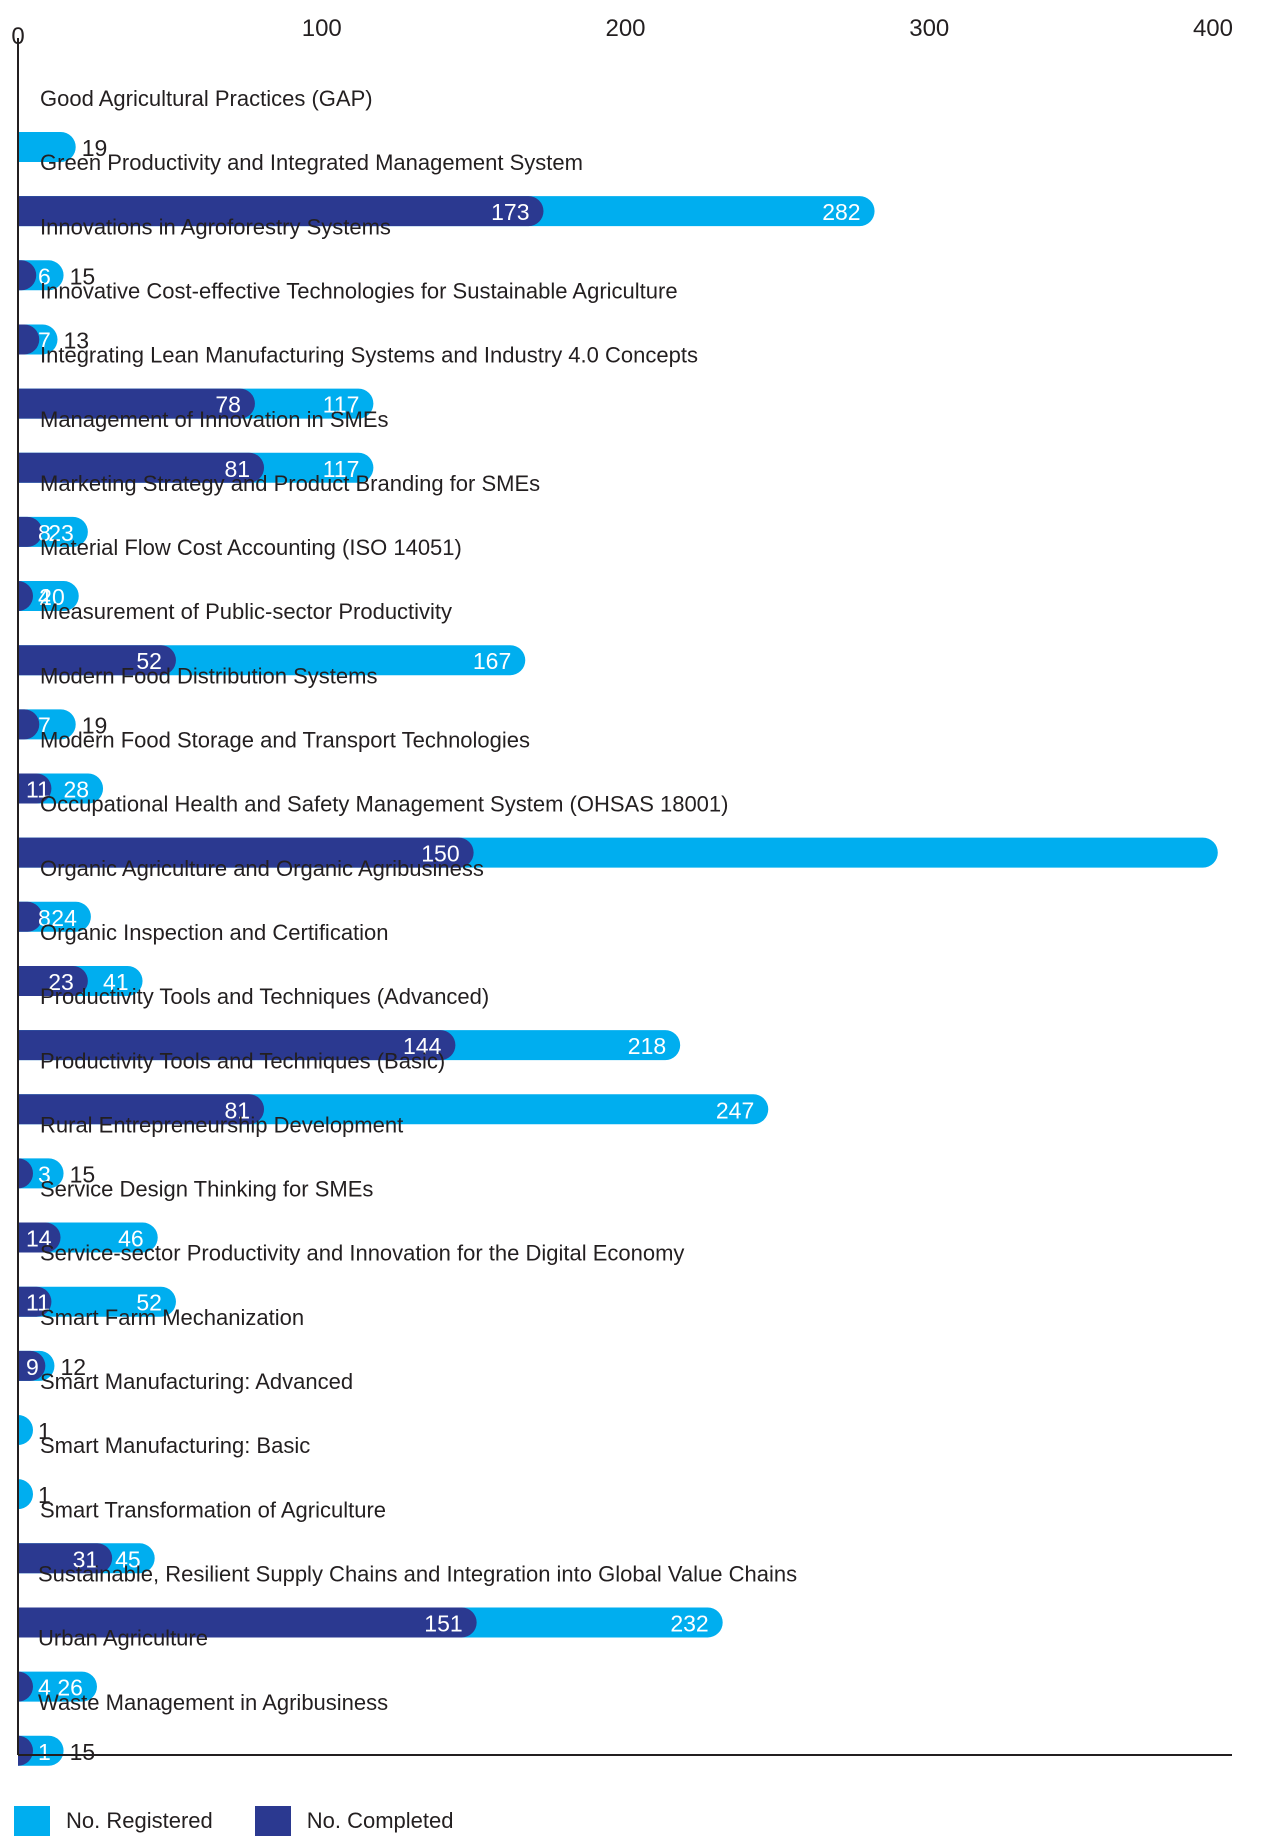 The image size is (1263, 1839). I want to click on value-label-registered: 20, so click(52, 597).